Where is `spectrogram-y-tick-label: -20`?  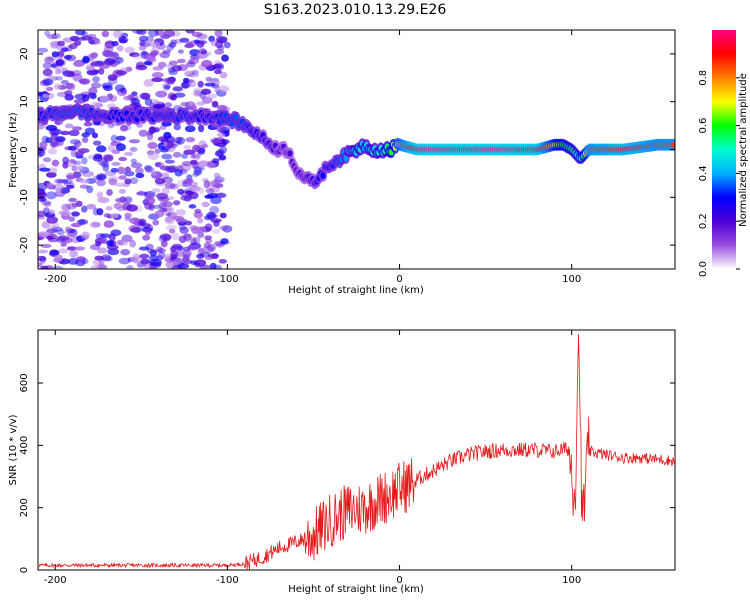
spectrogram-y-tick-label: -20 is located at coordinates (24, 245).